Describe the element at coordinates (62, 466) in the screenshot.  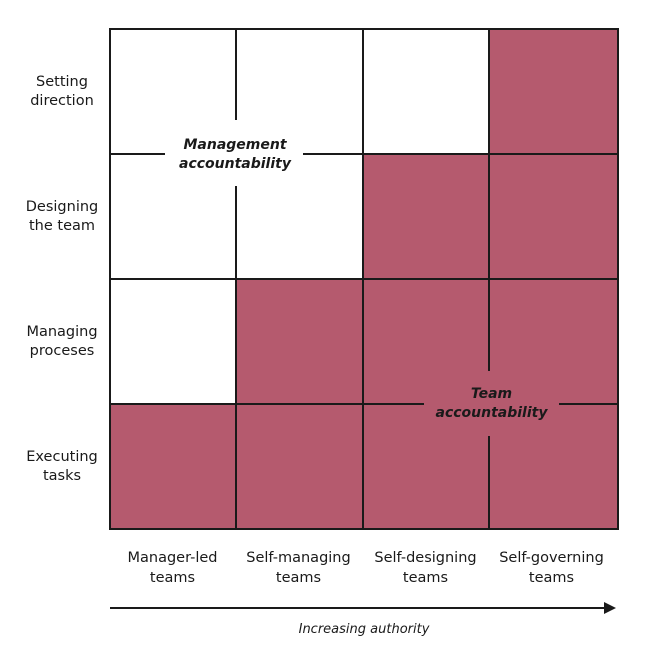
I see `row-label-executing-tasks: Executing tasks` at that location.